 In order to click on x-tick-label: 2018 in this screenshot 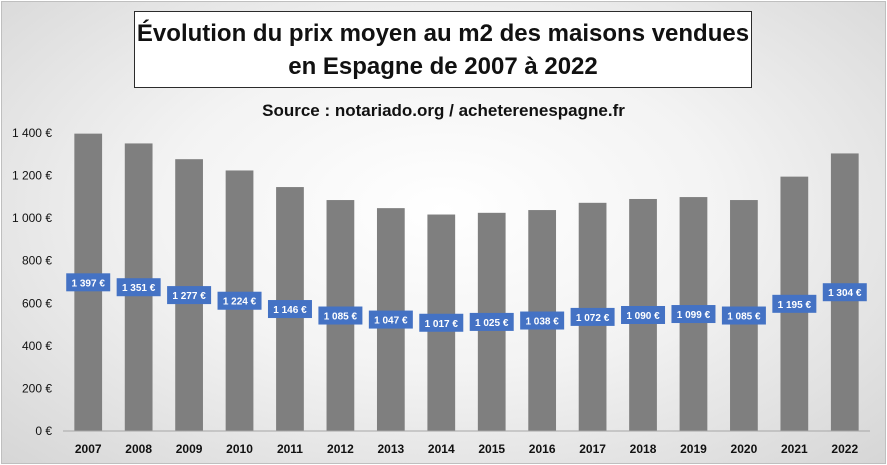, I will do `click(643, 449)`.